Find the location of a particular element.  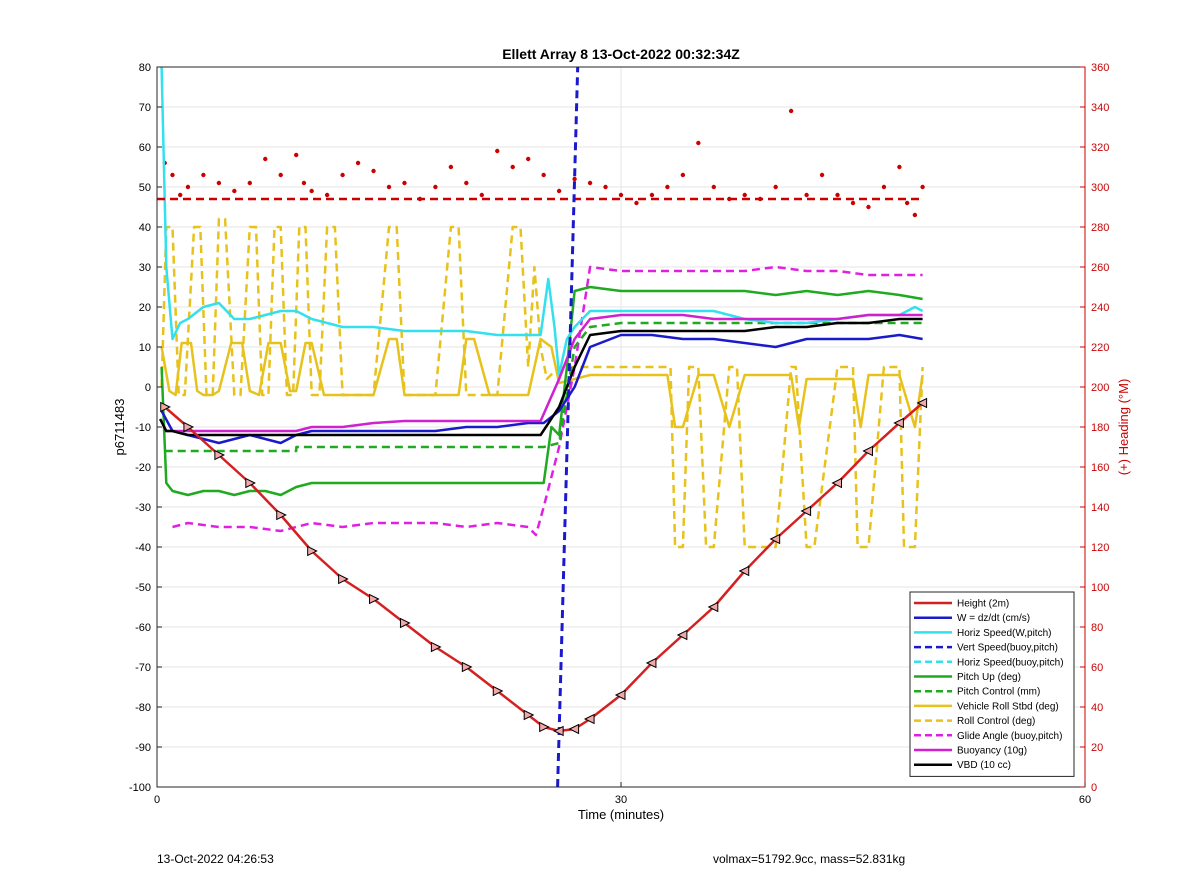

series-buoyancy-10g is located at coordinates (543, 373).